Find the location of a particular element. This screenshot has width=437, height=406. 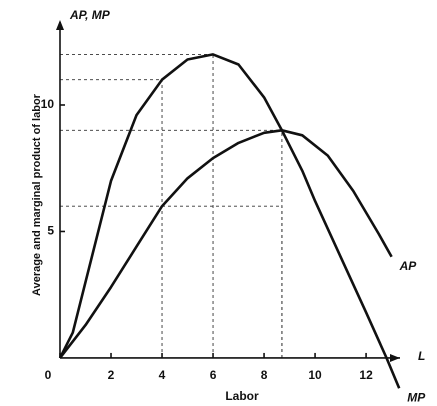

x-tick-label: 4 is located at coordinates (162, 375).